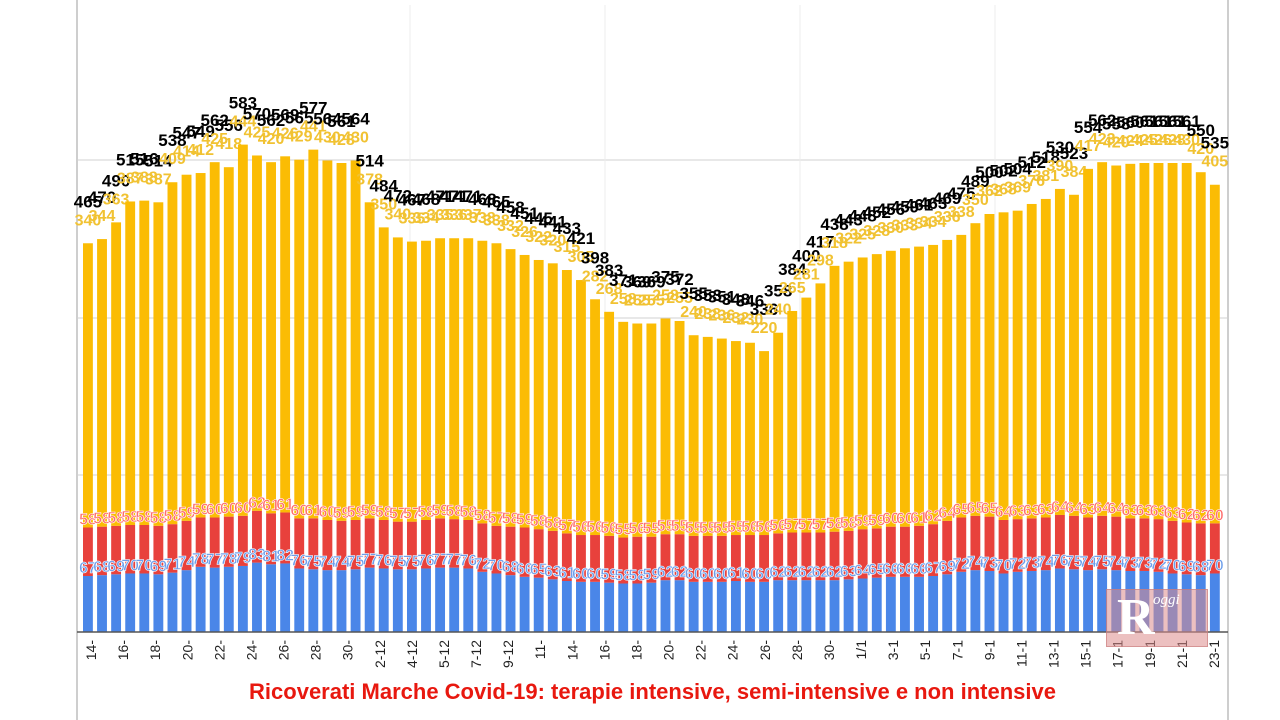 This screenshot has height=720, width=1280. Describe the element at coordinates (821, 525) in the screenshot. I see `label-semi-intensive-52: 57` at that location.